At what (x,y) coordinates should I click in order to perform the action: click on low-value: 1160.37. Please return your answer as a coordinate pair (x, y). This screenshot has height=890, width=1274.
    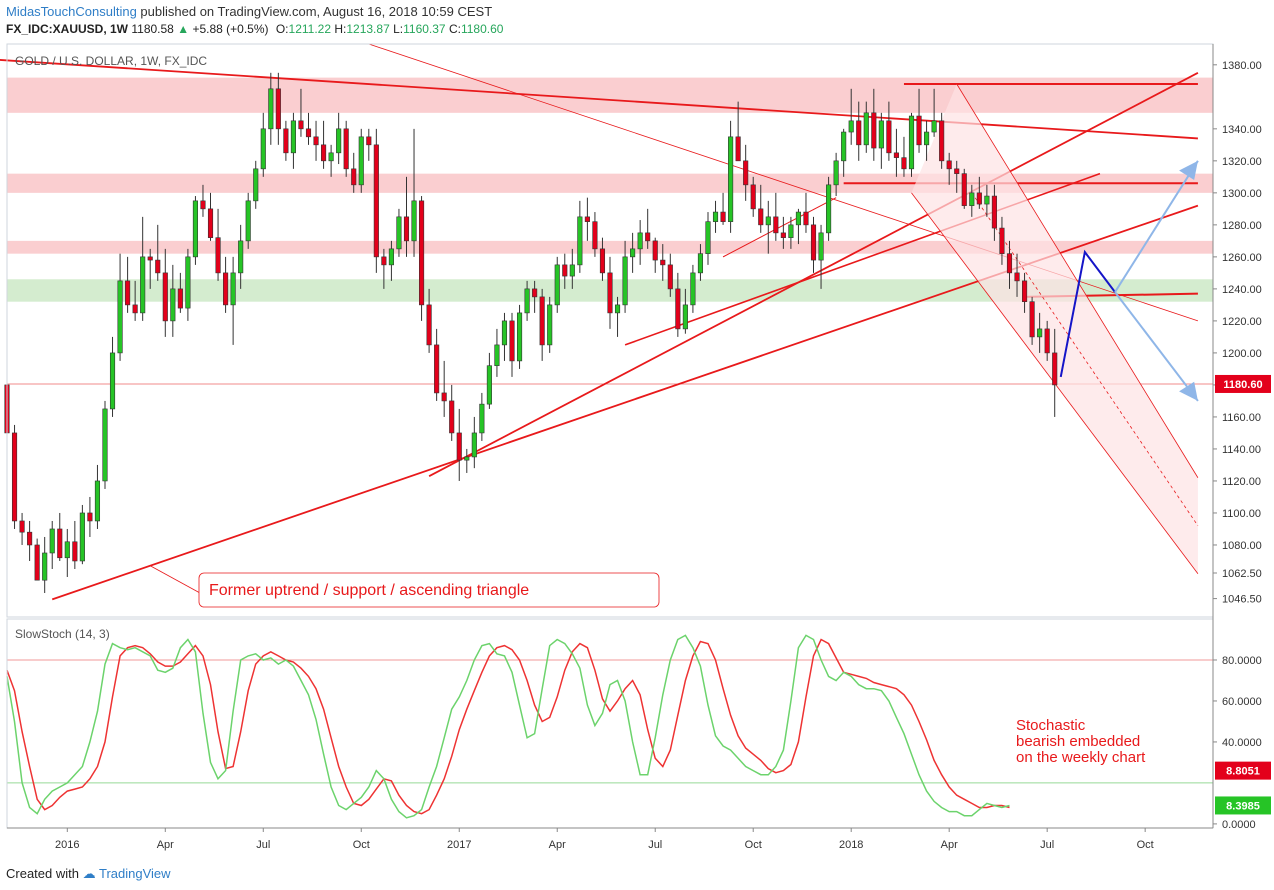
    Looking at the image, I should click on (424, 29).